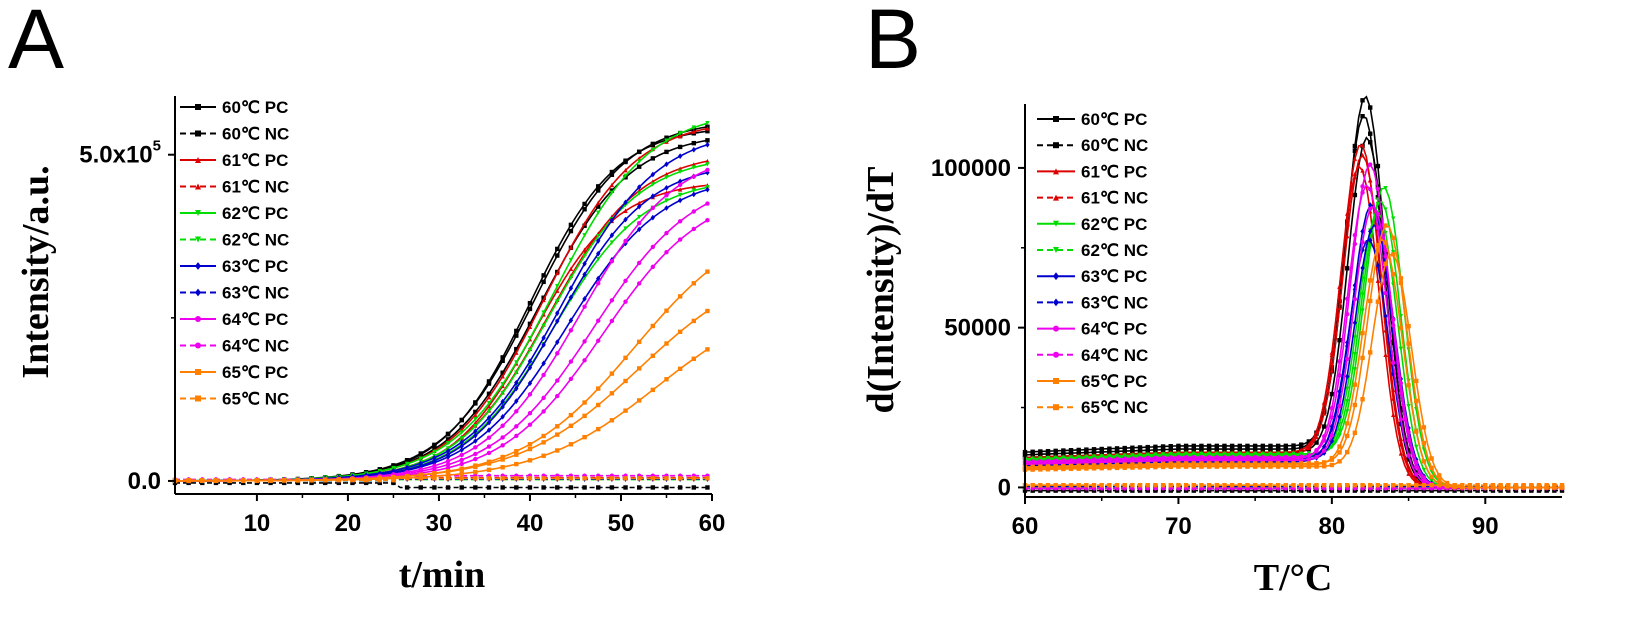 This screenshot has width=1642, height=624. Describe the element at coordinates (234, 266) in the screenshot. I see `legend-item: 63℃ PC` at that location.